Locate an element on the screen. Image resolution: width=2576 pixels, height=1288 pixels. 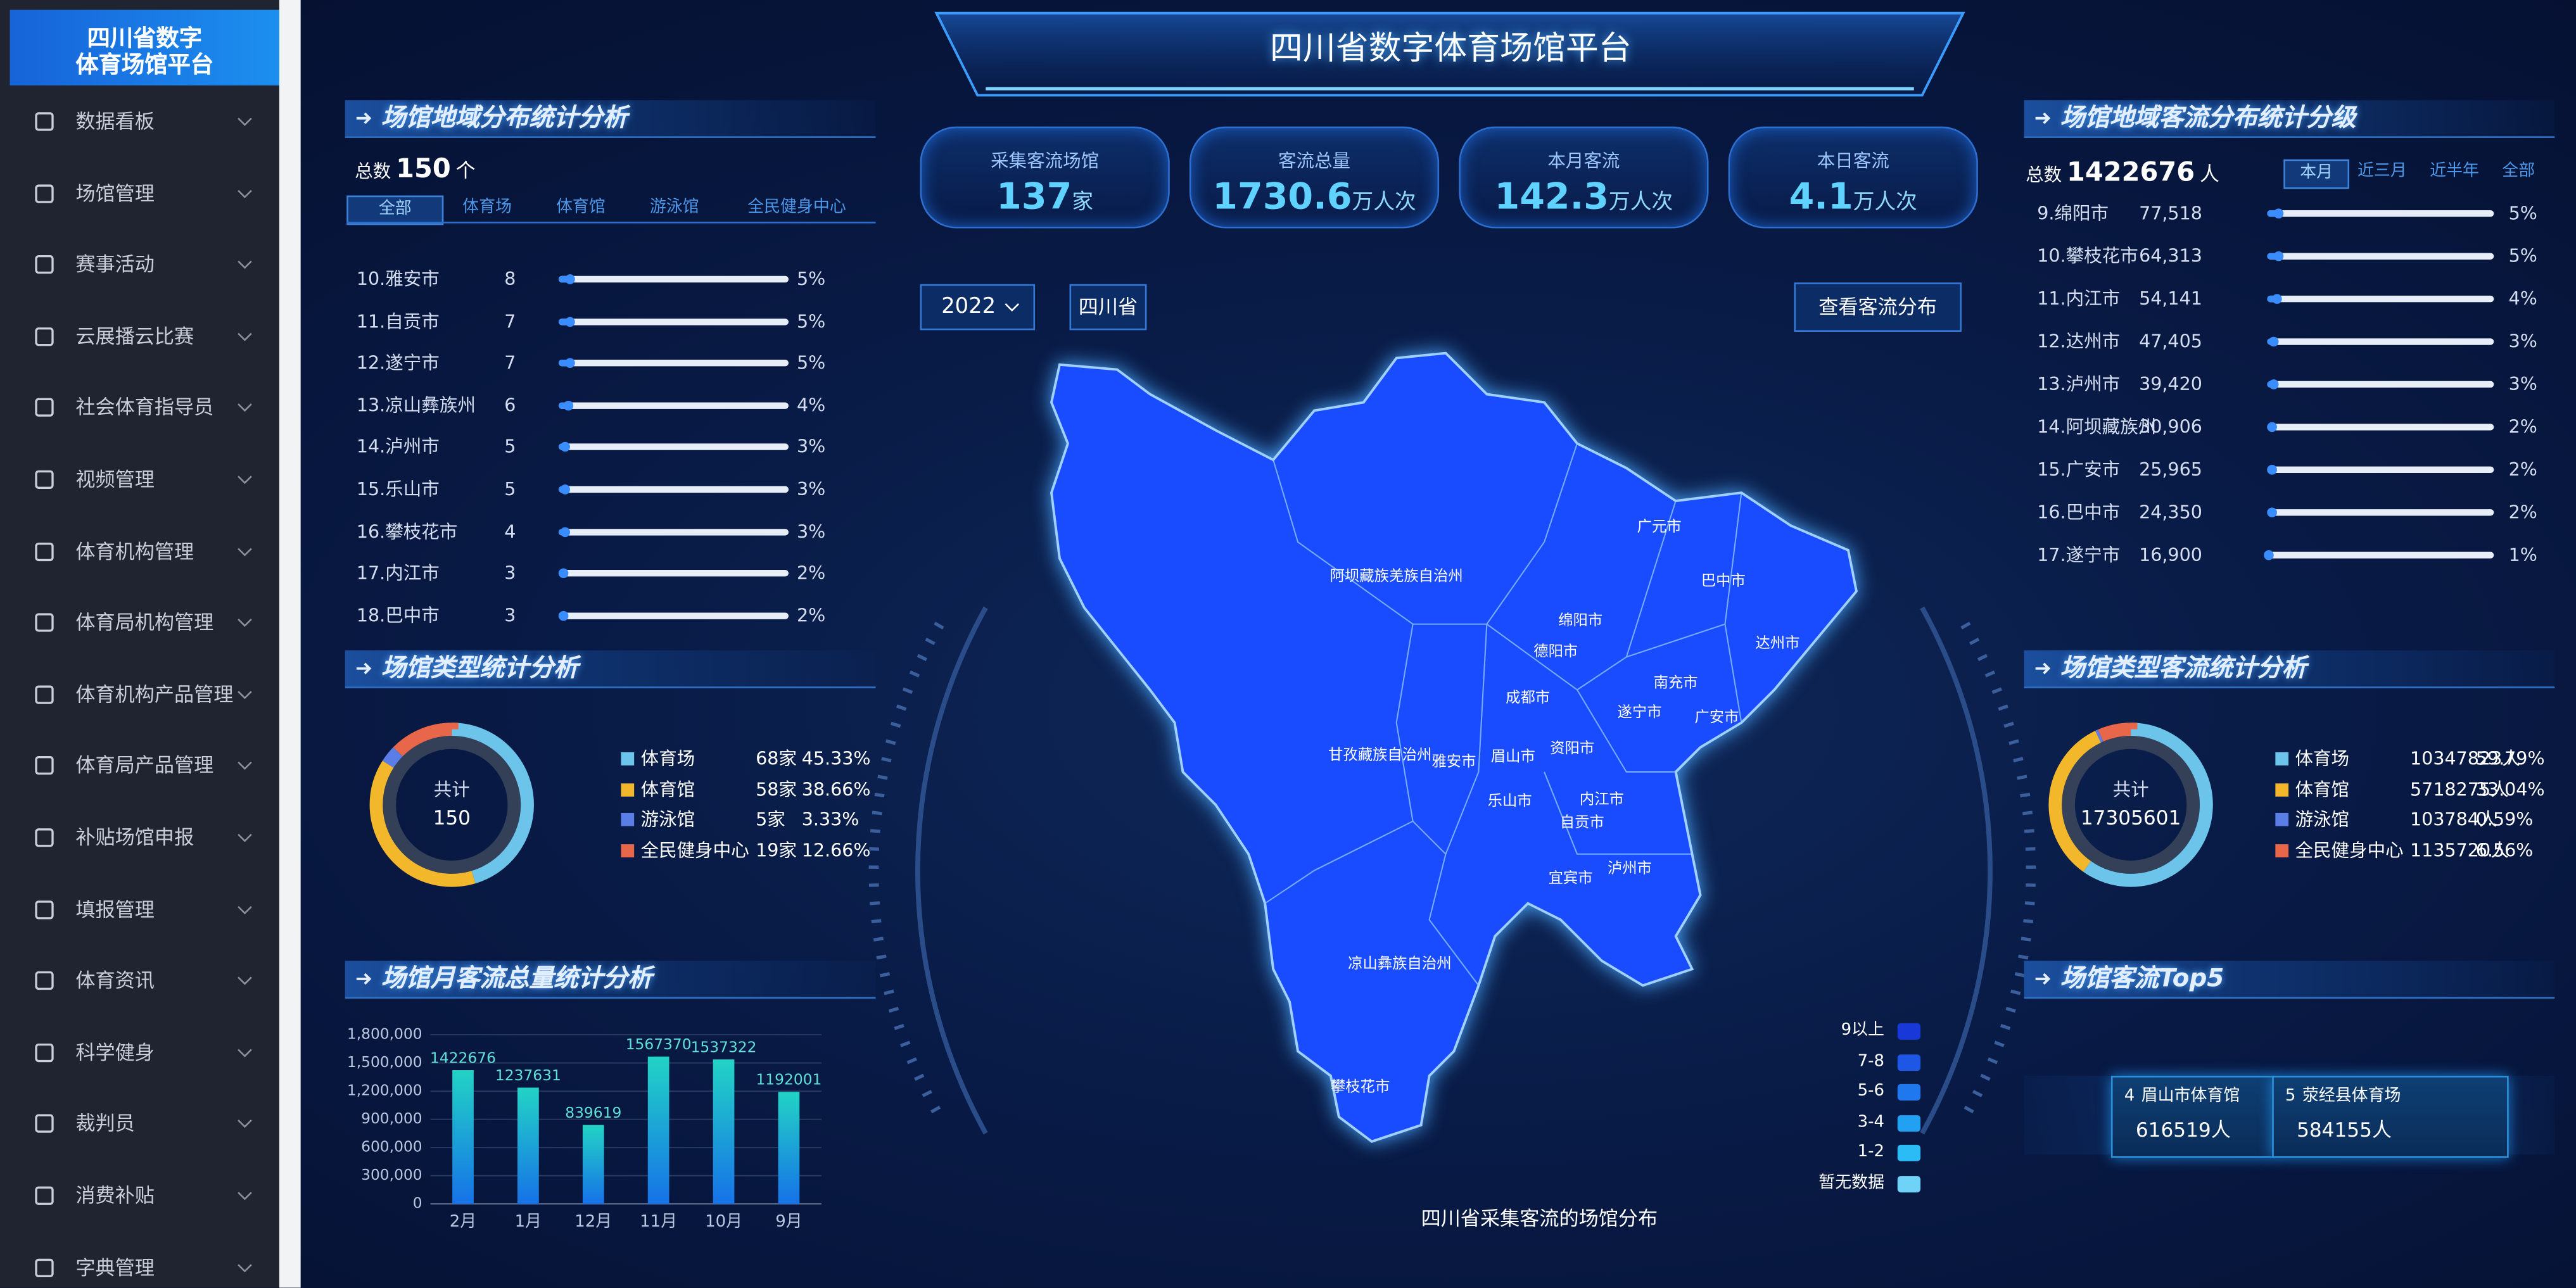
menu-label: 体育机构产品管理 is located at coordinates (154, 694).